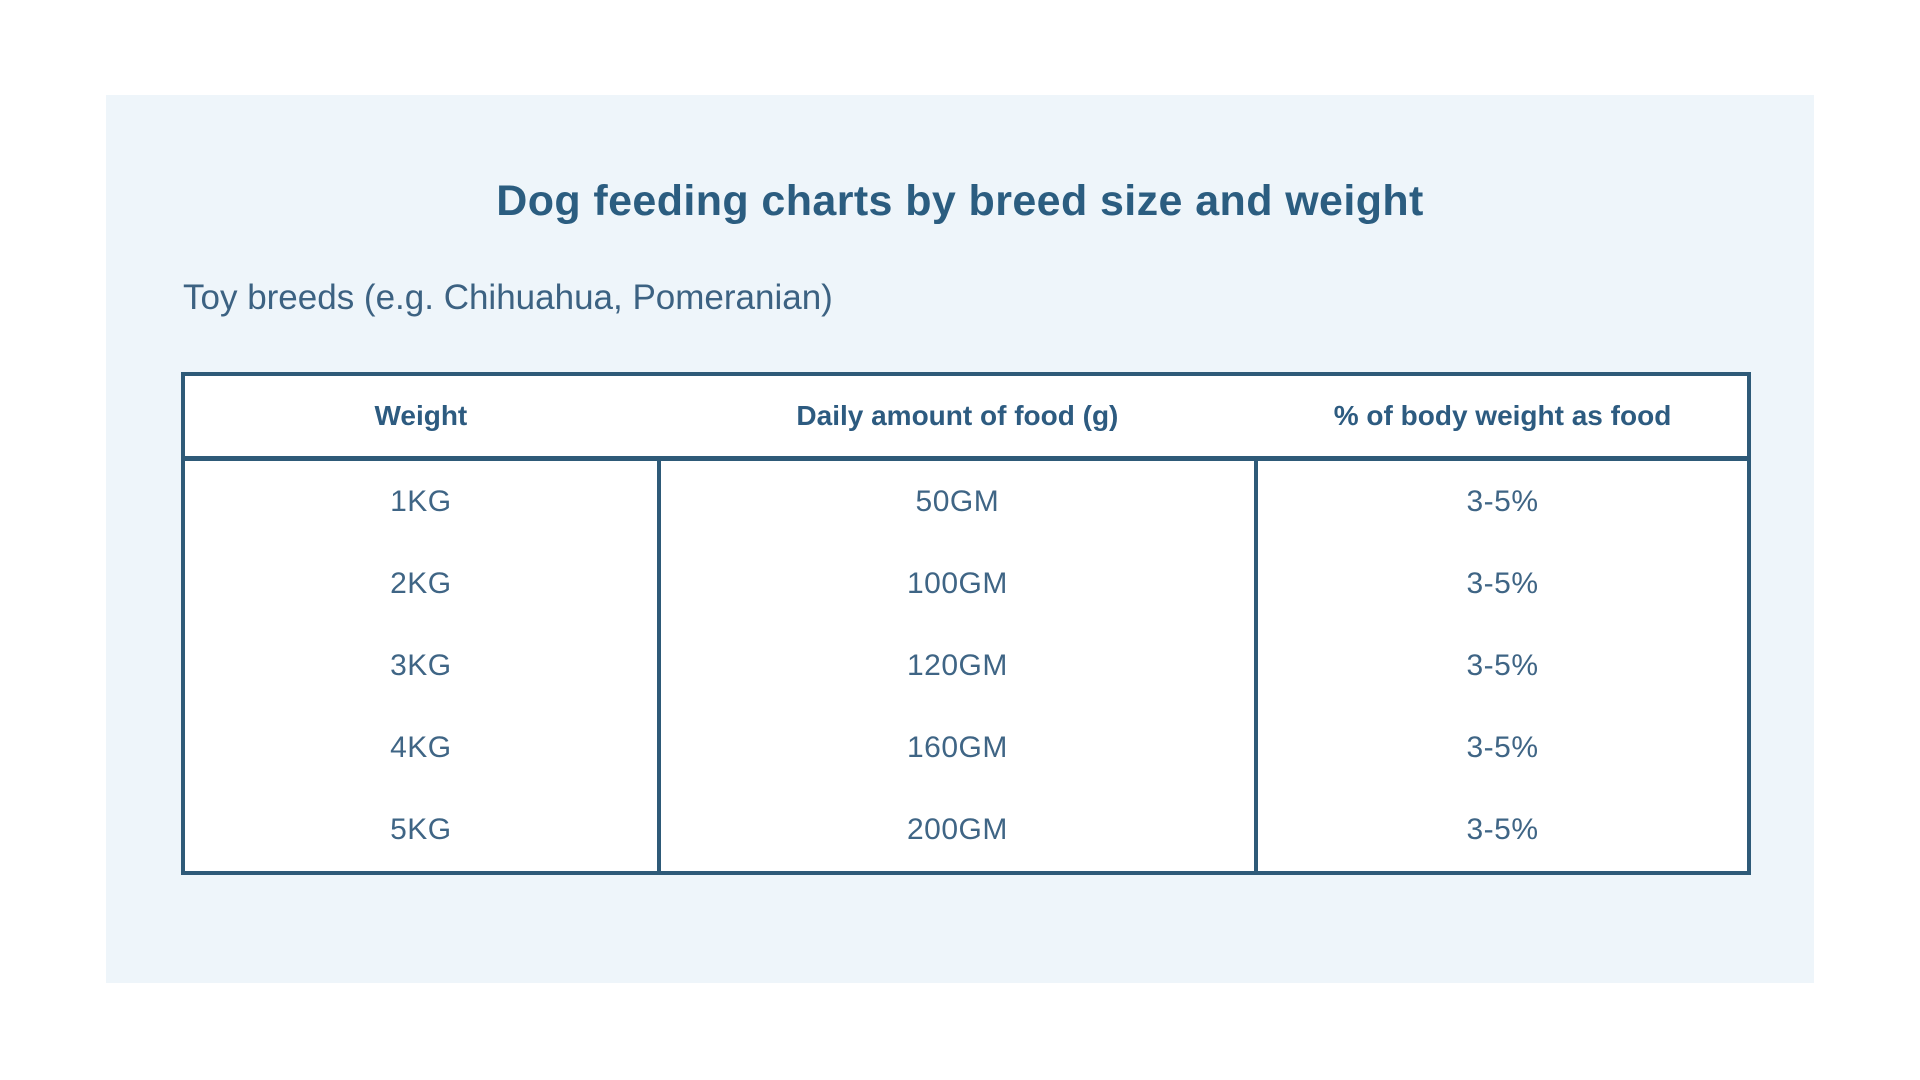 This screenshot has height=1080, width=1920. I want to click on table-column: 1KG 2KG 3KG 4KG 5KG, so click(421, 666).